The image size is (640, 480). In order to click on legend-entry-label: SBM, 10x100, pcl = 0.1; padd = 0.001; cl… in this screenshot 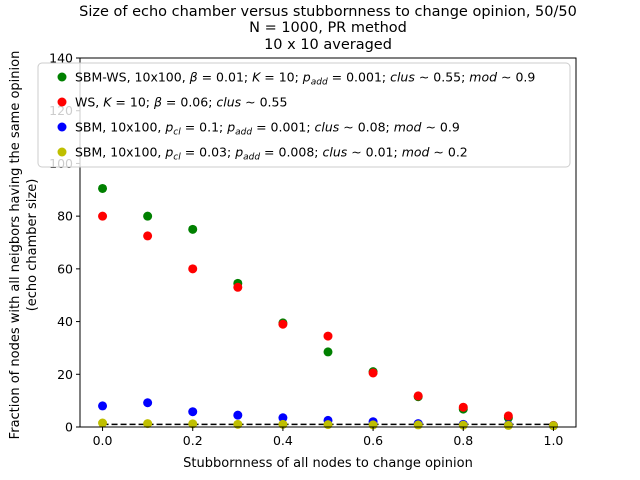, I will do `click(267, 129)`.